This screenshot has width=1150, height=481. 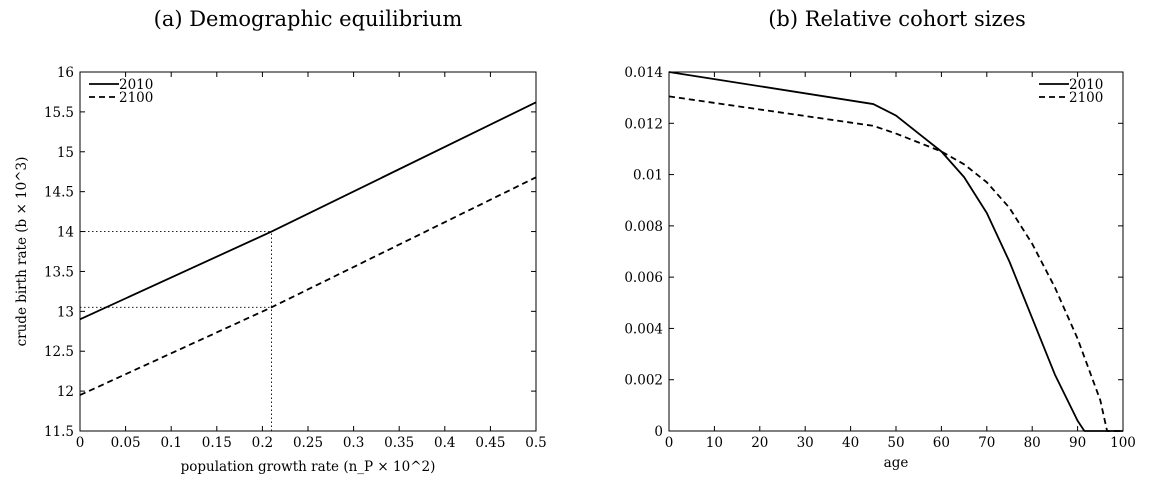 I want to click on panel-0-x-tick-label: 0.05, so click(x=126, y=443).